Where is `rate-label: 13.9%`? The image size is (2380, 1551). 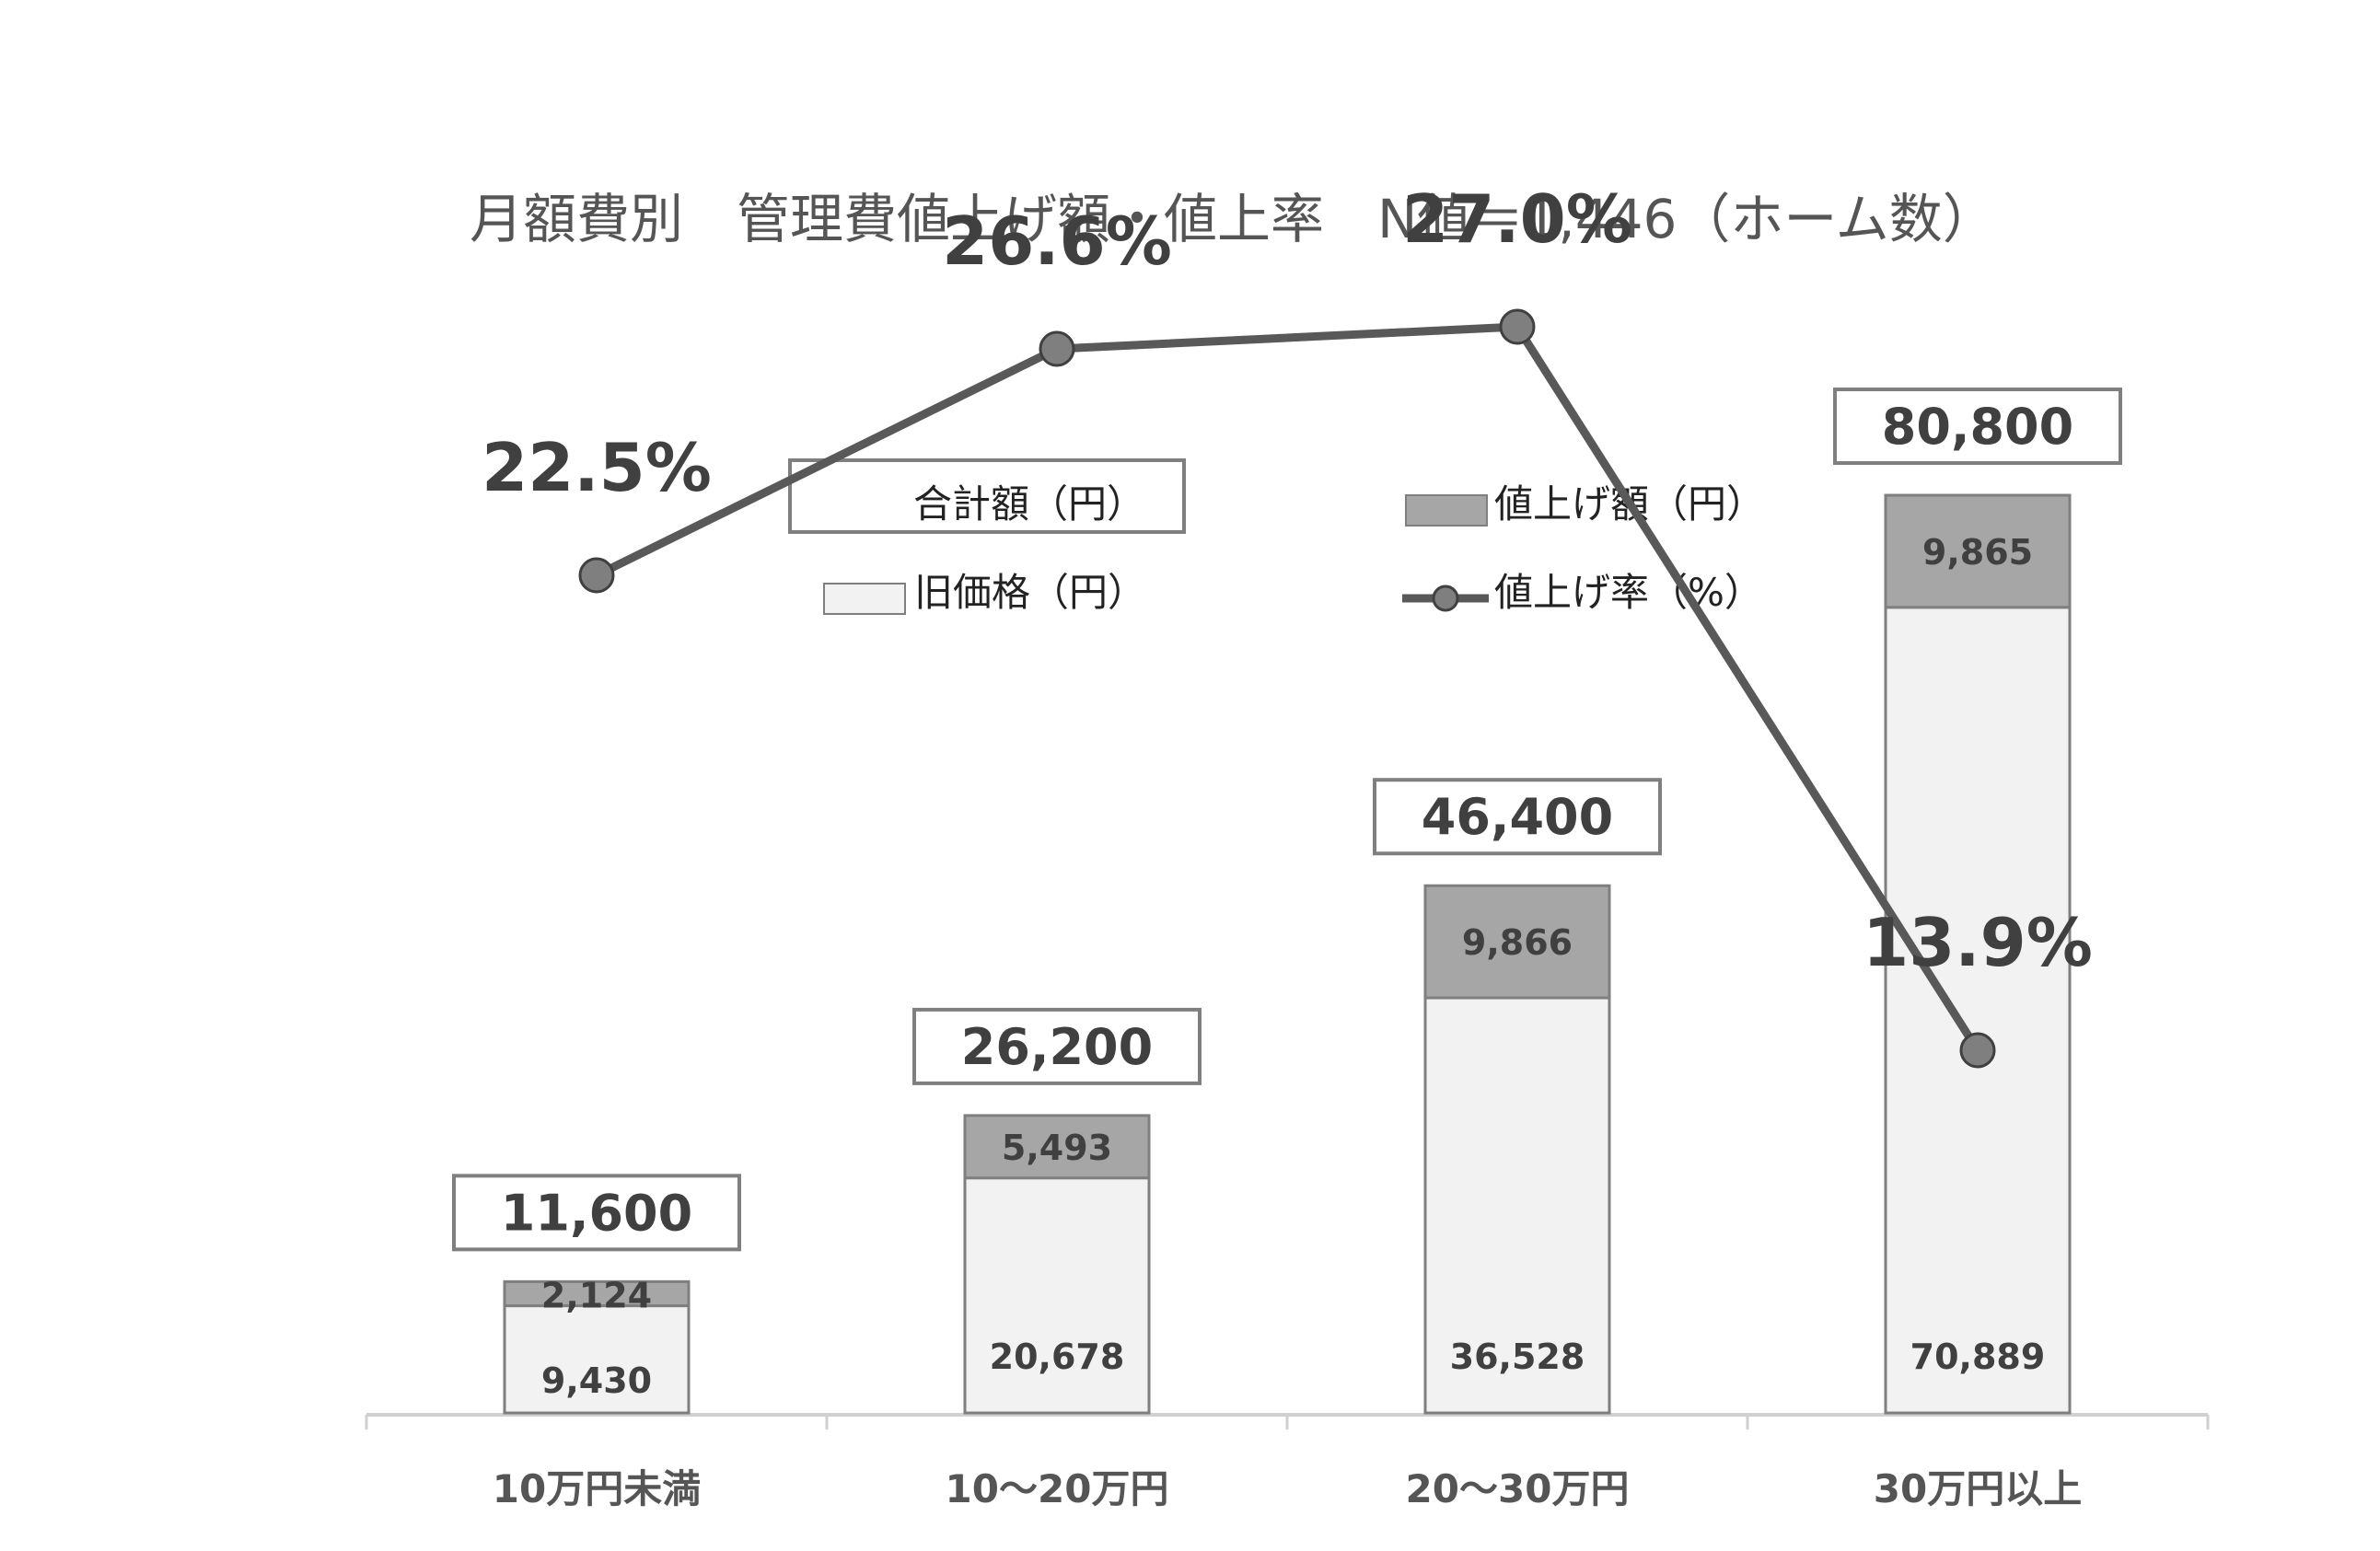
rate-label: 13.9% is located at coordinates (1978, 943).